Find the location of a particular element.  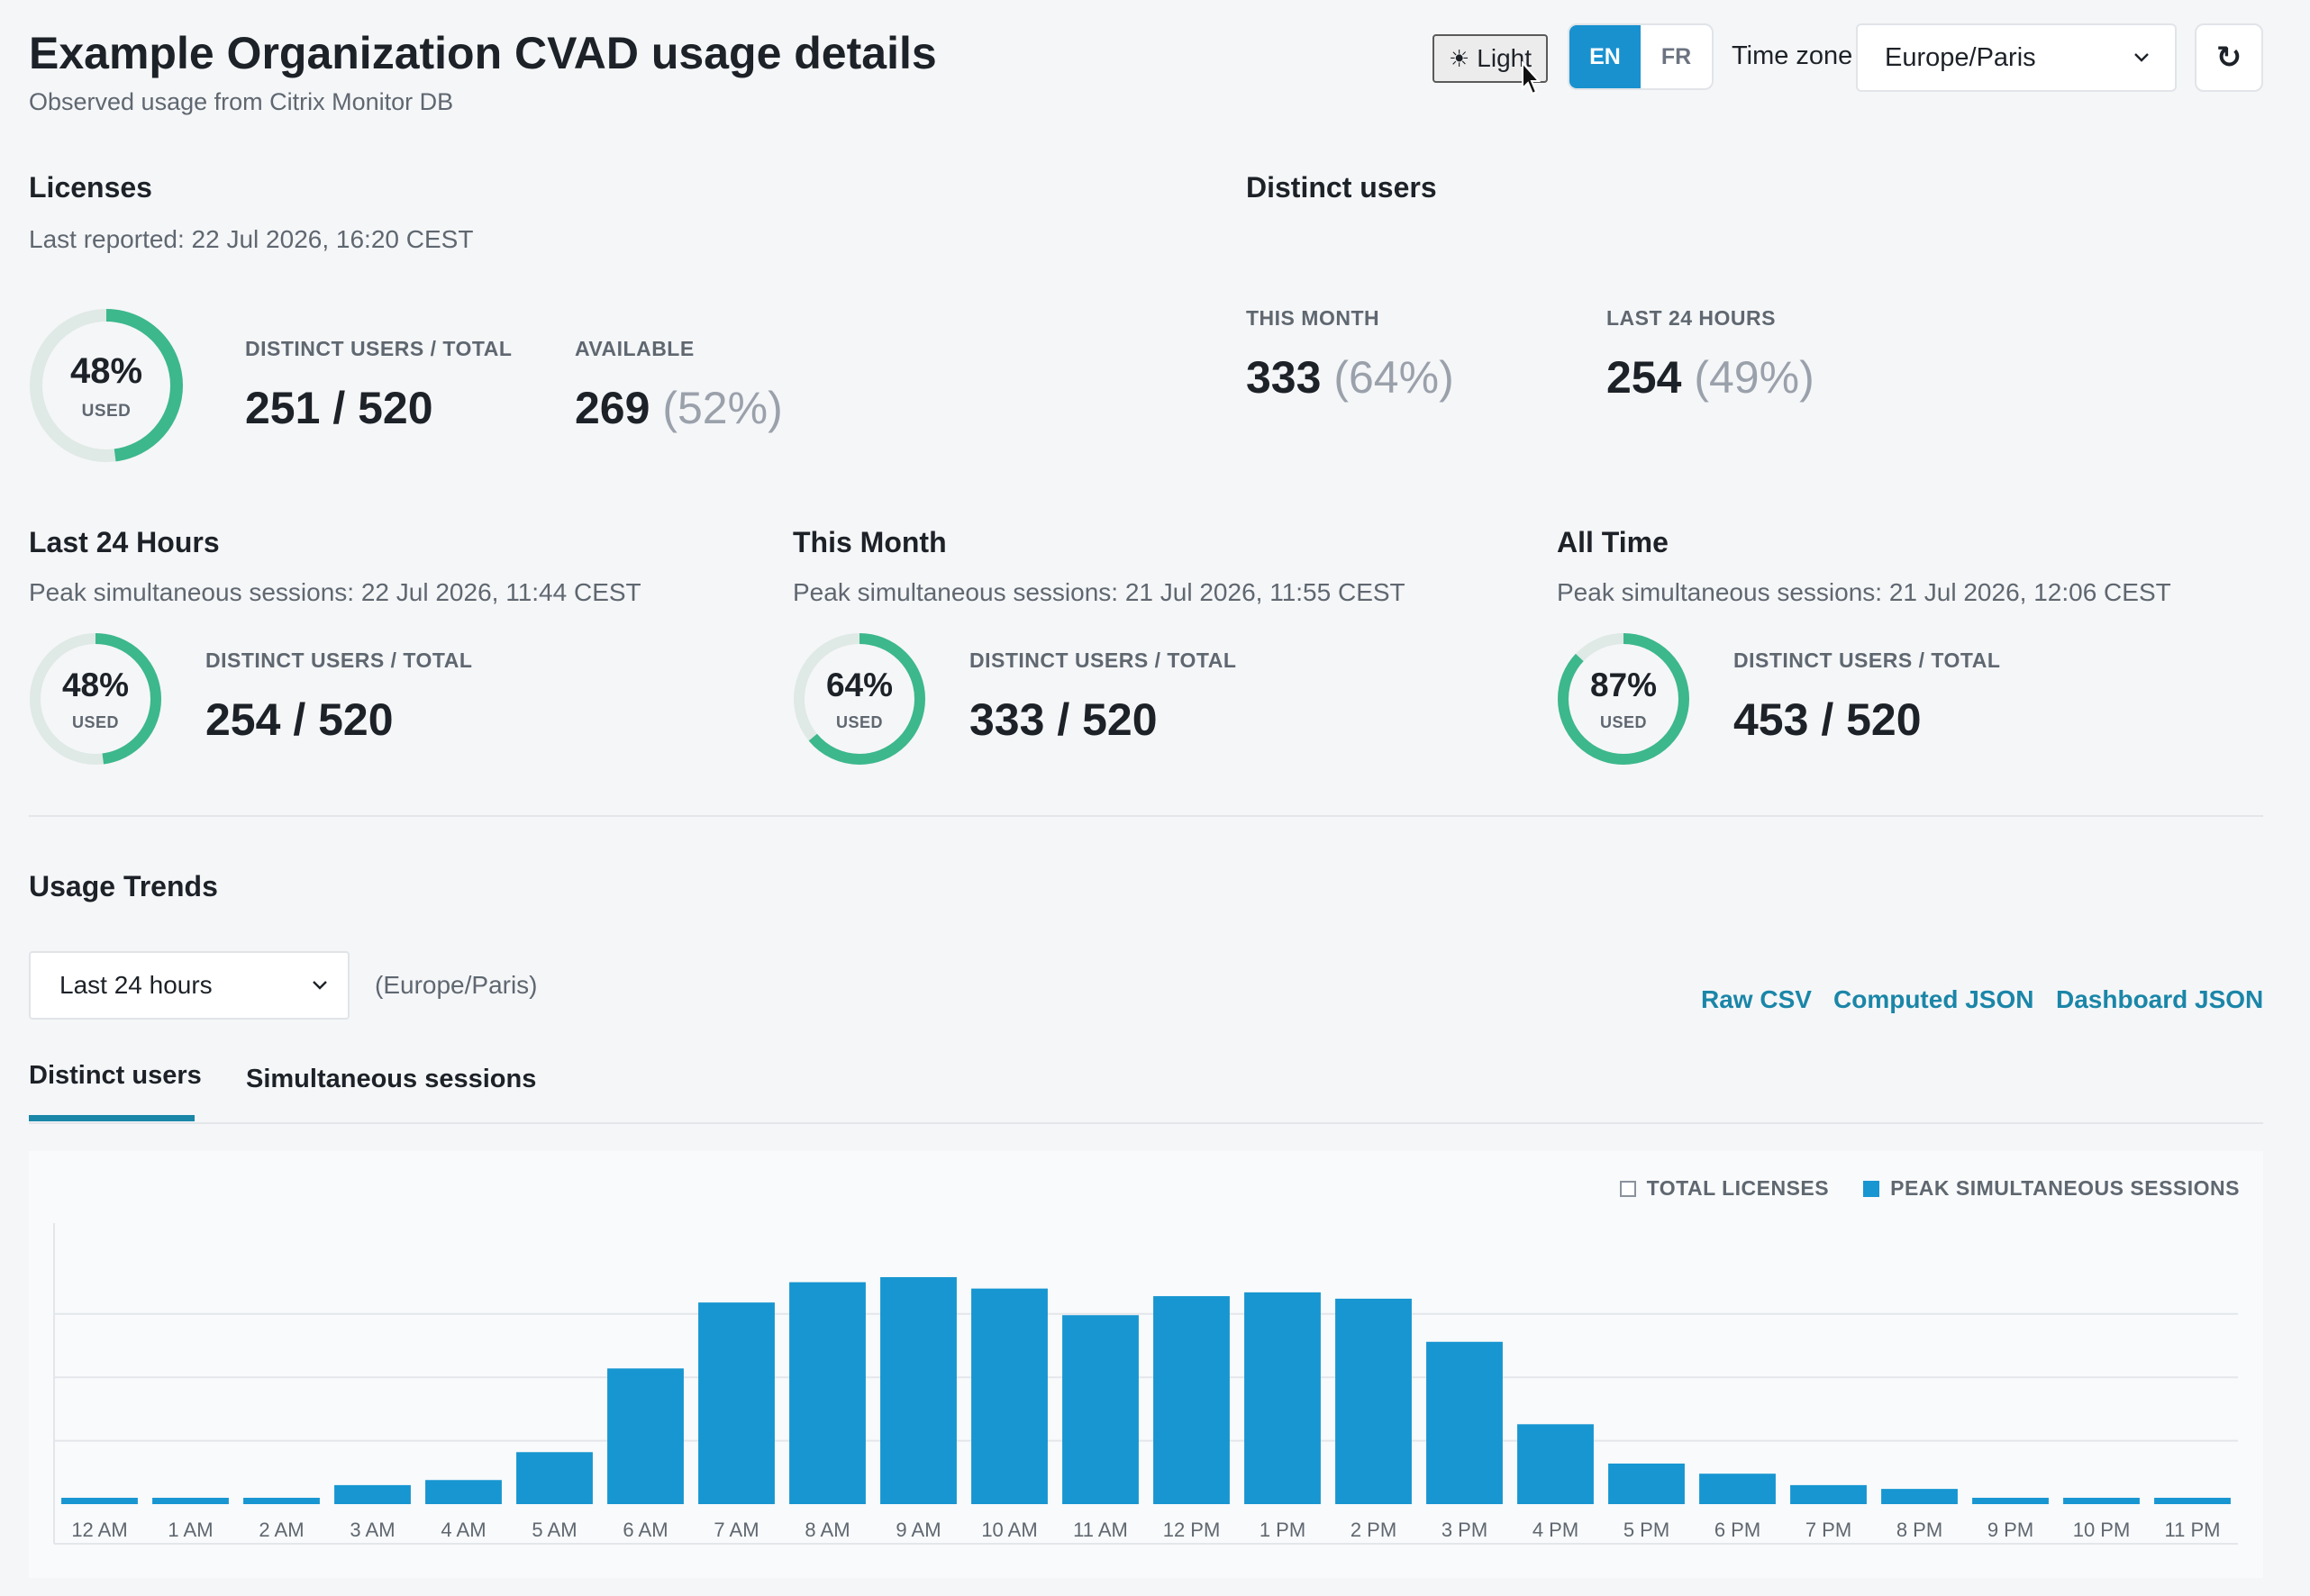

distinct-this-month-percent: (64%) is located at coordinates (1393, 377).